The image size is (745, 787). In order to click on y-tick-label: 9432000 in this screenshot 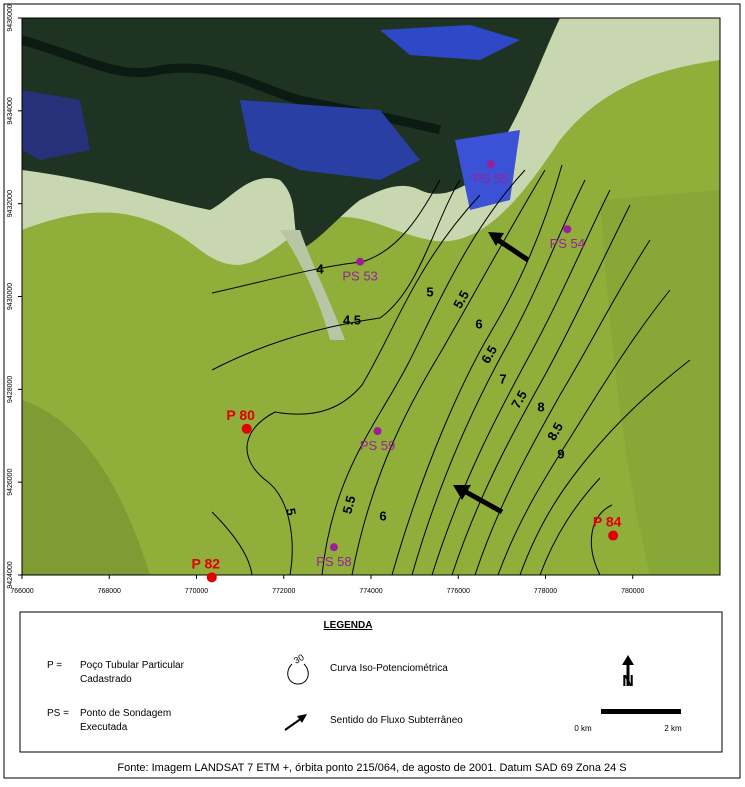, I will do `click(10, 203)`.